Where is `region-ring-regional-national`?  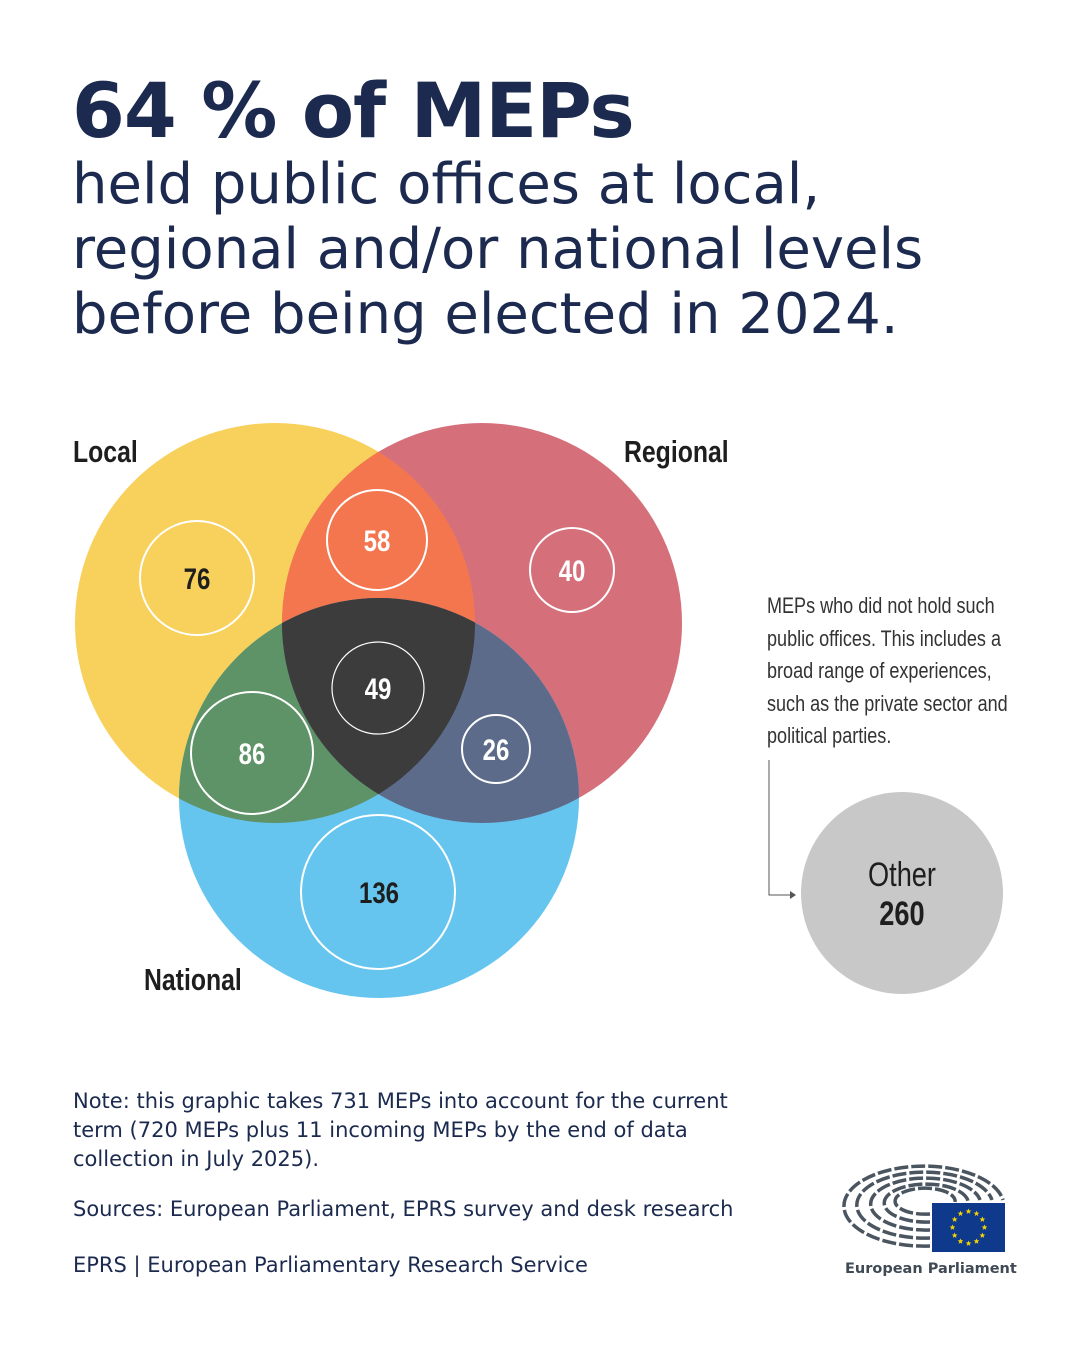
region-ring-regional-national is located at coordinates (496, 749).